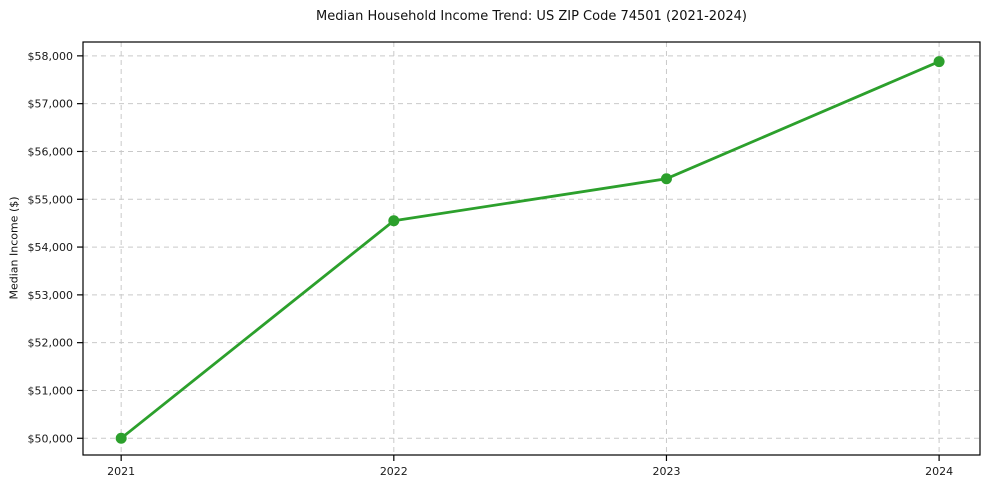  I want to click on x-tick-label: 2022, so click(394, 471).